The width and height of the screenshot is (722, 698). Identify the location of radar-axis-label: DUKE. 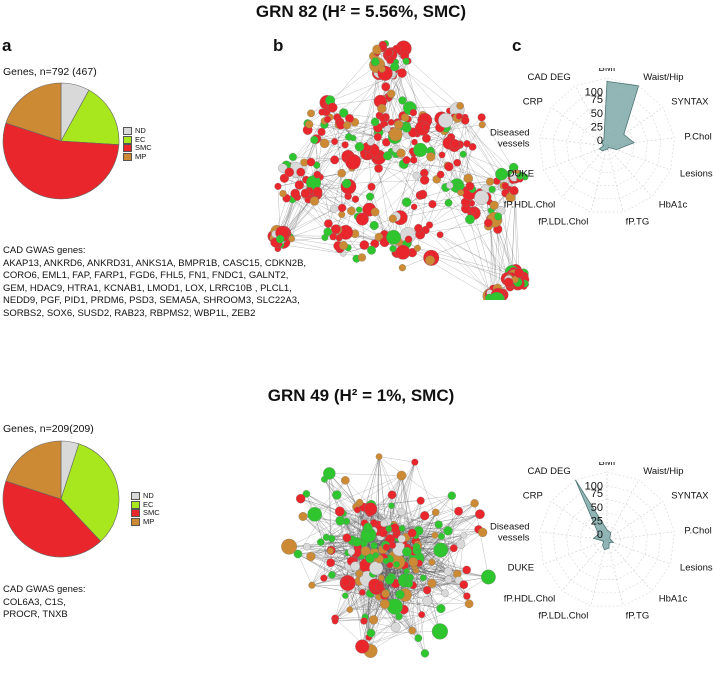
(521, 174).